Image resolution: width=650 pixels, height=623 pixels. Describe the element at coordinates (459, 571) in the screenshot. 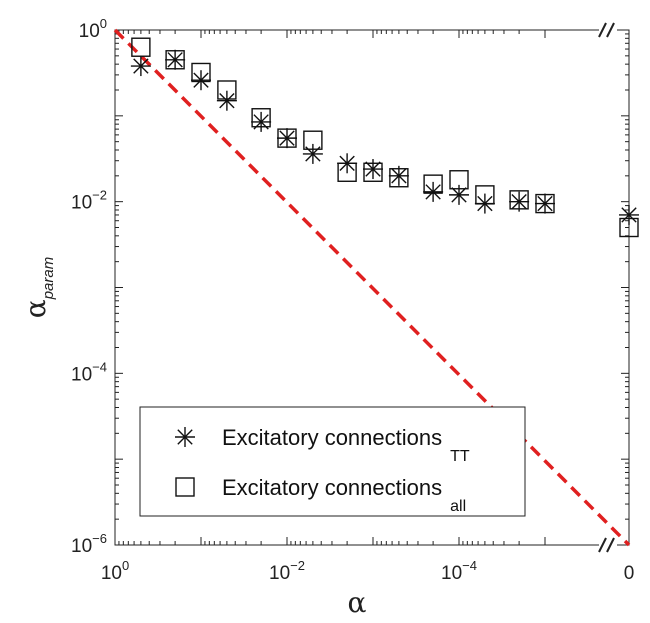

I see `x-tick-label: 10⁻⁴` at that location.